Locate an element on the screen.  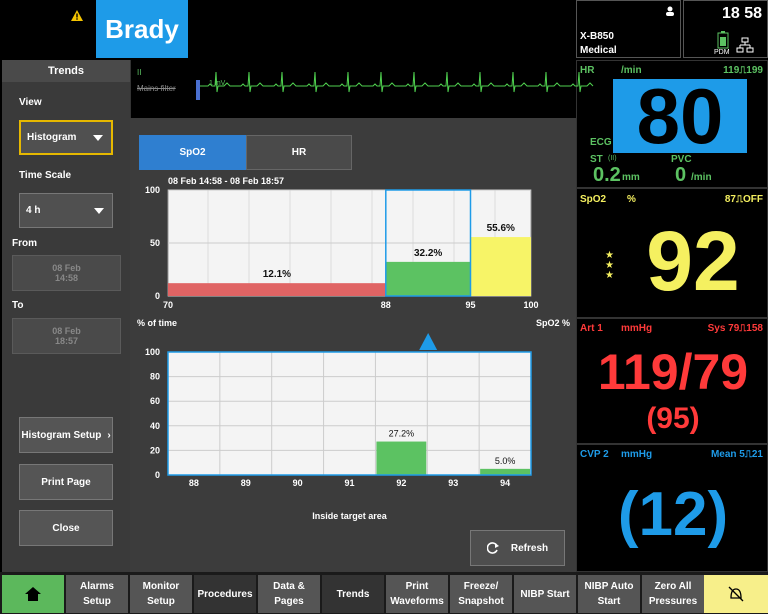
pvc-label: PVC is located at coordinates (681, 159).